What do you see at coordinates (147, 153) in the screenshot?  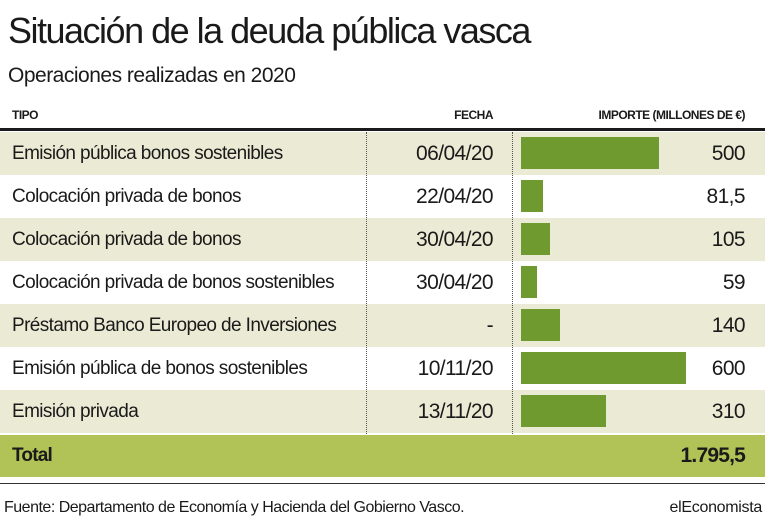 I see `row-tipo: Emisión pública bonos sostenibles` at bounding box center [147, 153].